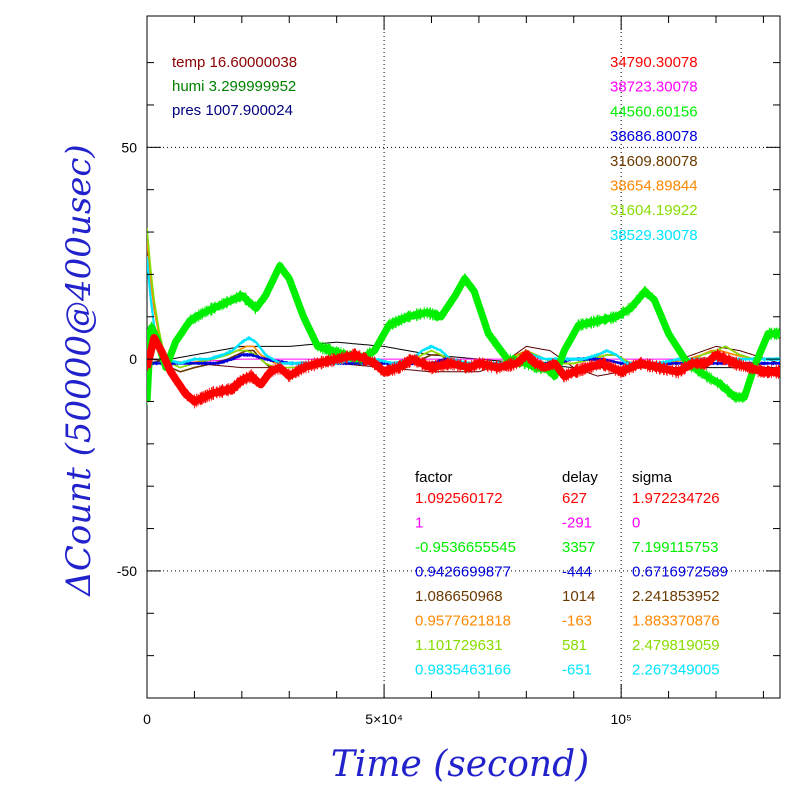 This screenshot has height=797, width=797. What do you see at coordinates (234, 86) in the screenshot?
I see `env-label: humi 3.299999952` at bounding box center [234, 86].